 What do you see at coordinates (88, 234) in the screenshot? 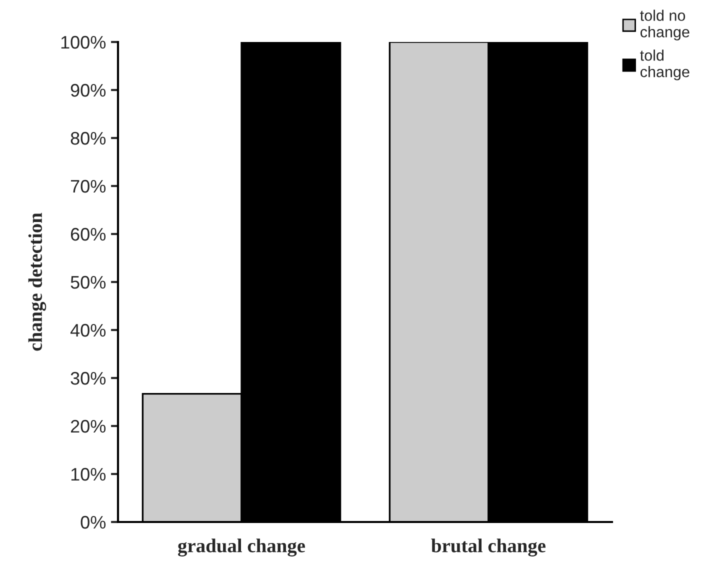
I see `y-tick-label: 60%` at bounding box center [88, 234].